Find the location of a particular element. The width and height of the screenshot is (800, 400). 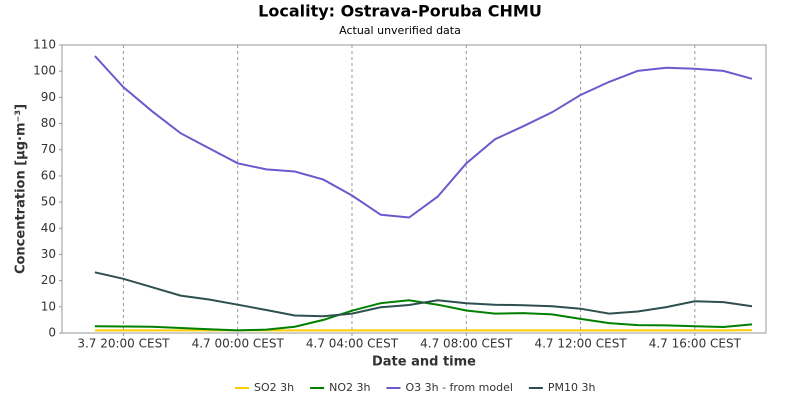

legend-label: SO2 3h is located at coordinates (274, 387).